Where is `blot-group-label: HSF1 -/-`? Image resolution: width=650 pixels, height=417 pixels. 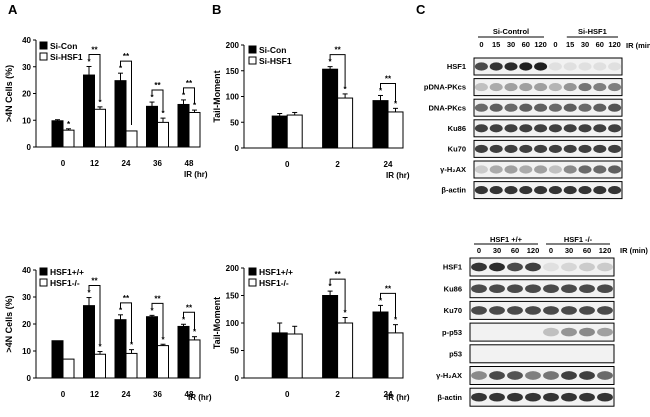 blot-group-label: HSF1 -/- is located at coordinates (578, 239).